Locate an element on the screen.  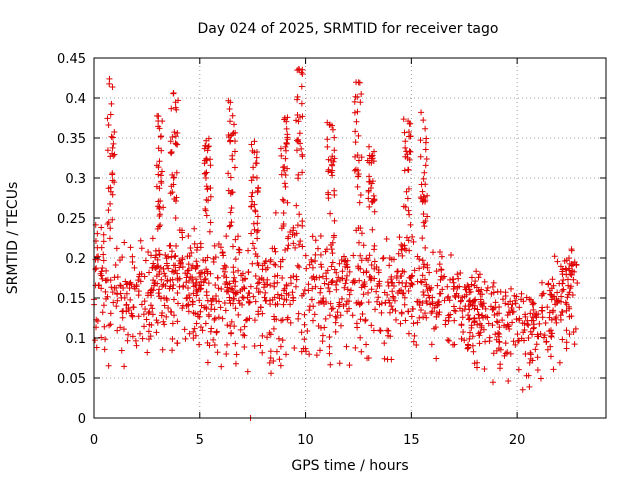
y-tick-label: 0.15 is located at coordinates (71, 299).